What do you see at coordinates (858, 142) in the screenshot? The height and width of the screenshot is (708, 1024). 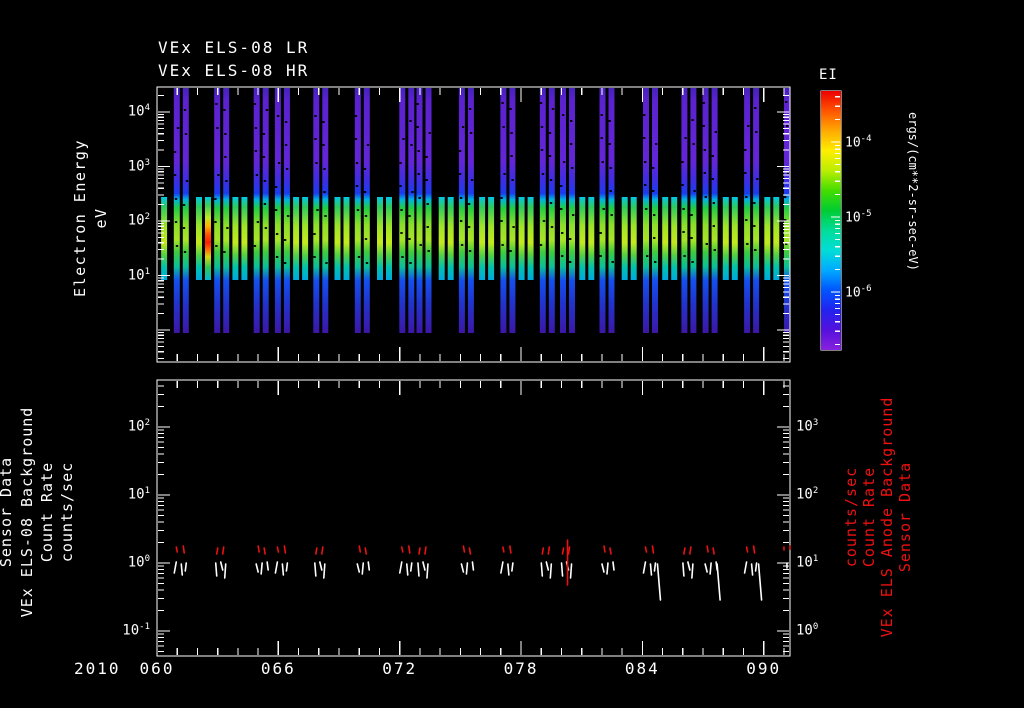 I see `colorbar-tick-label: 10⁻⁴` at bounding box center [858, 142].